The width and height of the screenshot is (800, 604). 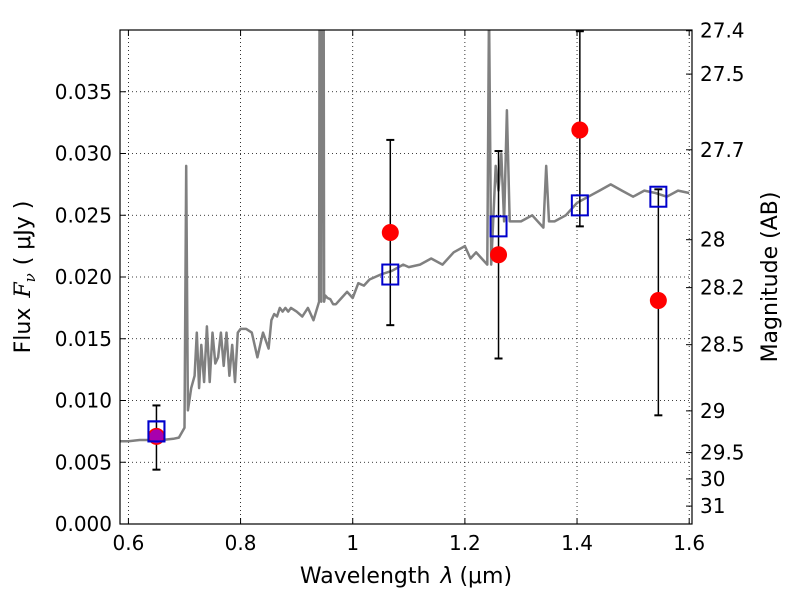 What do you see at coordinates (406, 576) in the screenshot?
I see `x-axis-title: Wavelength λ (μm)` at bounding box center [406, 576].